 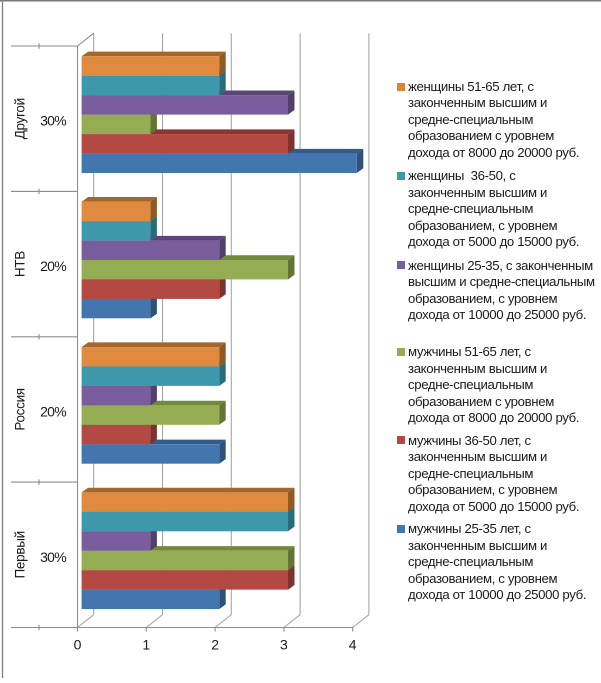 What do you see at coordinates (146, 645) in the screenshot?
I see `svg-text: 1` at bounding box center [146, 645].